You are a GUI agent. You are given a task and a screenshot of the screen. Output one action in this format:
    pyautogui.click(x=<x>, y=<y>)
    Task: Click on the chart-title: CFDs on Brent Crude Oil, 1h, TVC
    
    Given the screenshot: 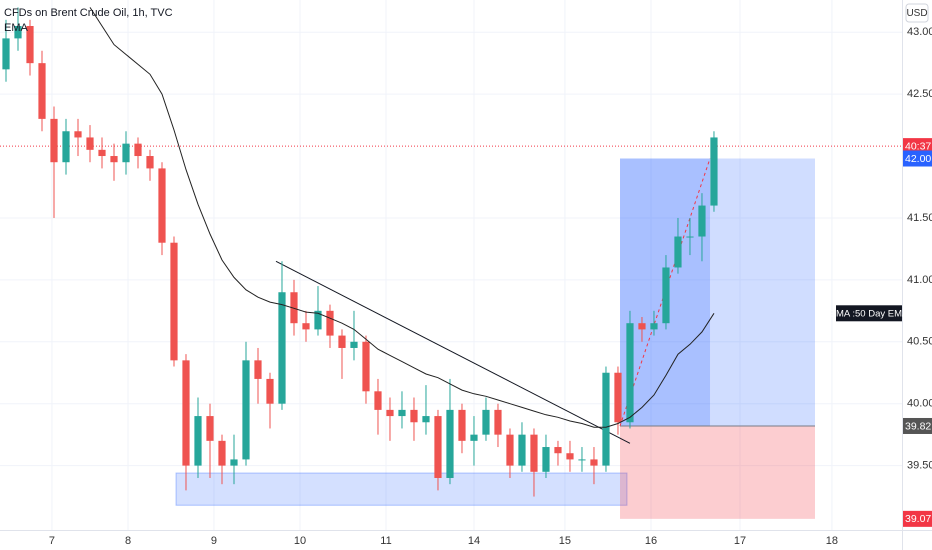 What is the action you would take?
    pyautogui.click(x=88, y=13)
    